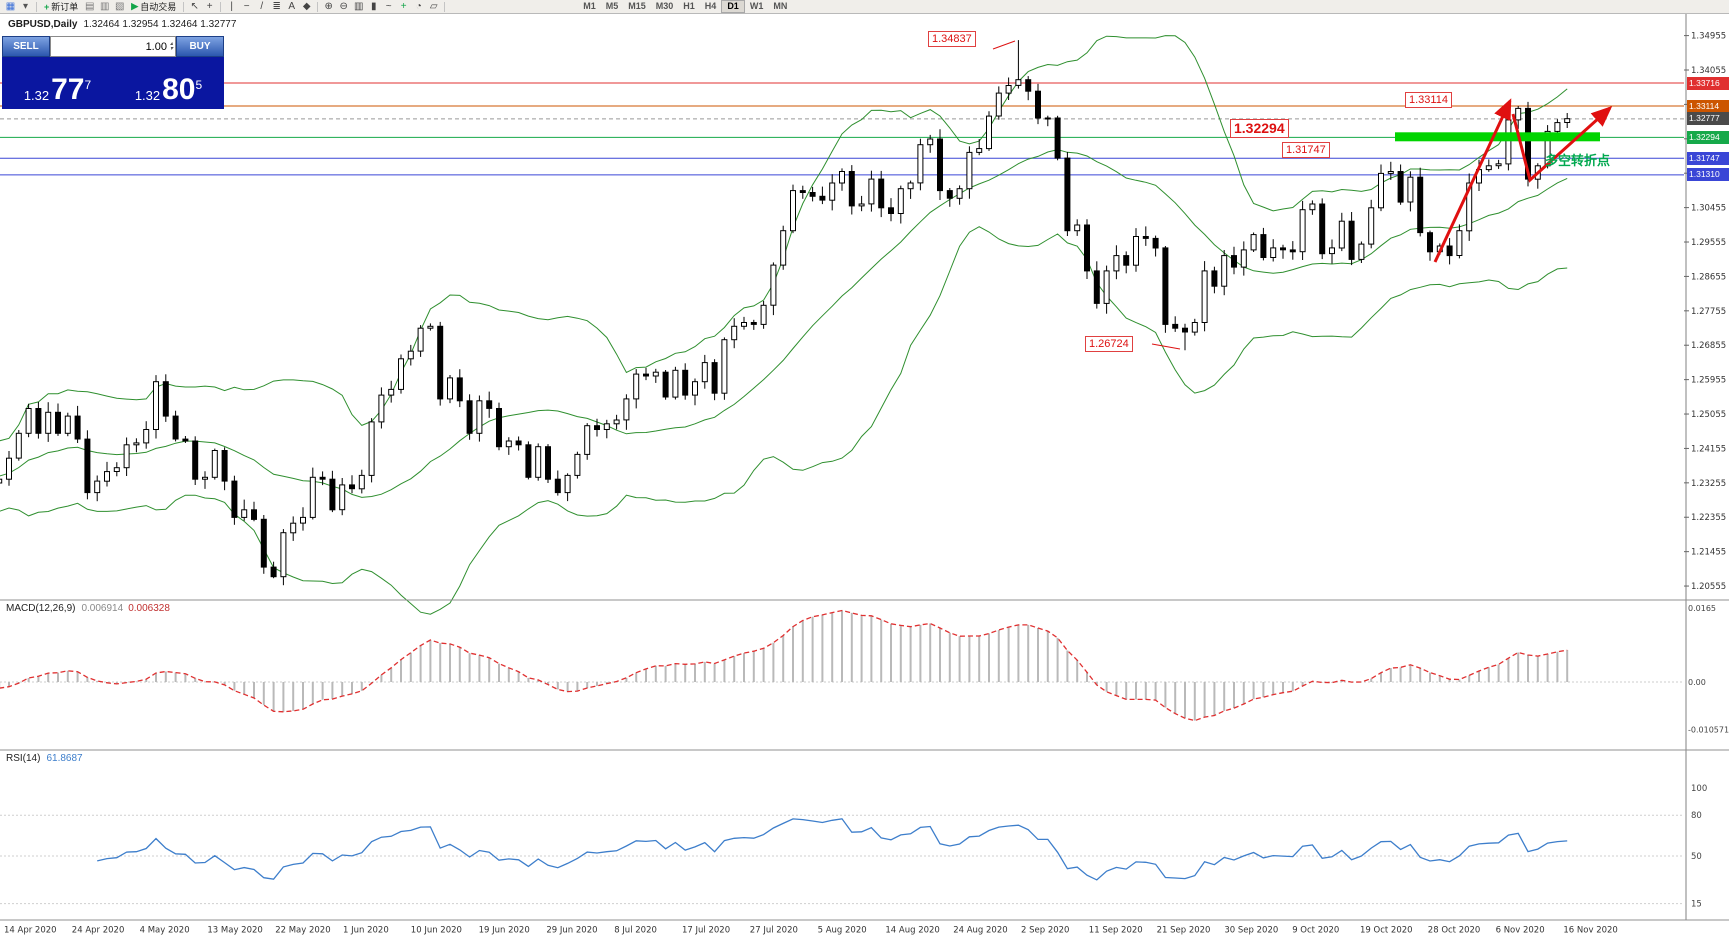 The height and width of the screenshot is (939, 1729). What do you see at coordinates (343, 6) in the screenshot?
I see `zoom-out-icon: ⊖` at bounding box center [343, 6].